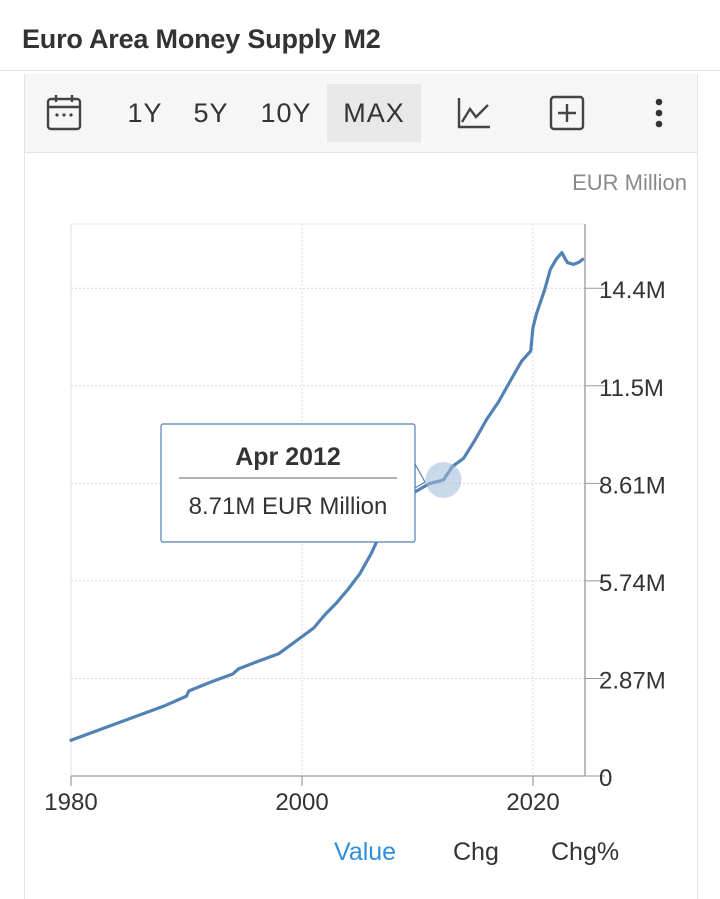 This screenshot has width=720, height=899. I want to click on line-chart-icon, so click(474, 113).